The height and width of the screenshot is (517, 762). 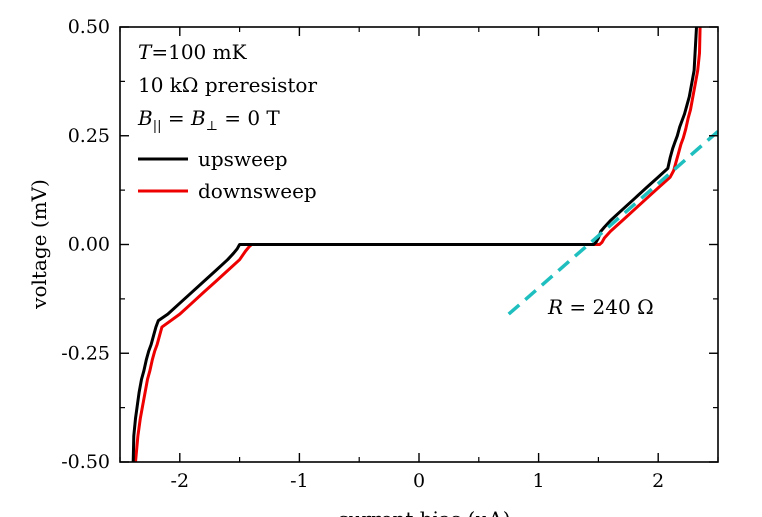 I want to click on x-tick-label: 1, so click(x=539, y=481).